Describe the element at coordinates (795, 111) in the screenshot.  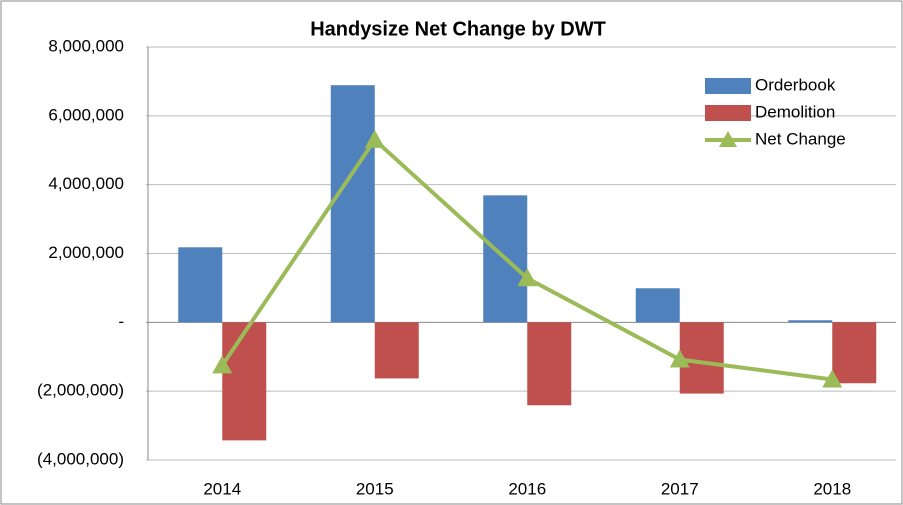
I see `legend-label: Demolition` at that location.